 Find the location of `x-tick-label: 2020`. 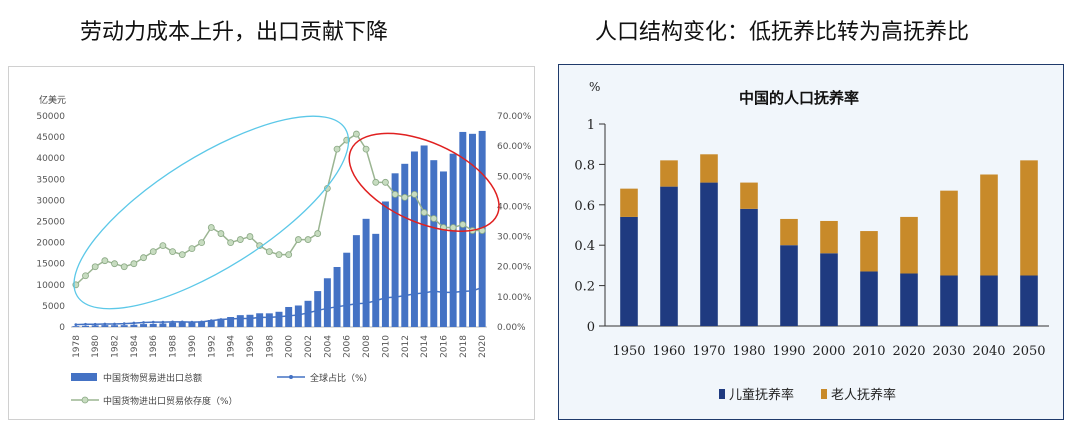

x-tick-label: 2020 is located at coordinates (483, 346).